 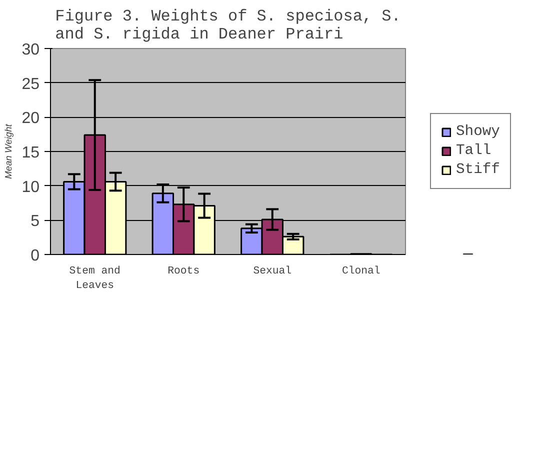 What do you see at coordinates (94, 279) in the screenshot?
I see `x-tick-label: Stem and Leaves` at bounding box center [94, 279].